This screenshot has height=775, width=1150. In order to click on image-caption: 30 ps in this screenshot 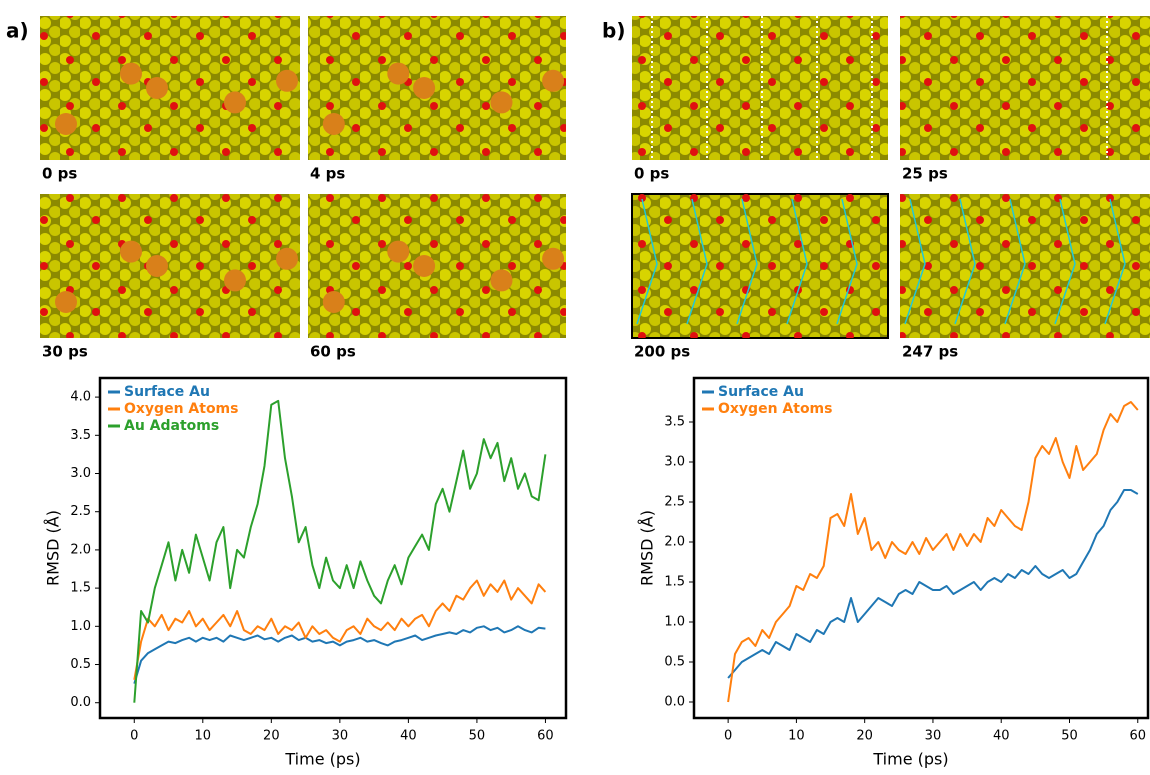, I will do `click(65, 352)`.